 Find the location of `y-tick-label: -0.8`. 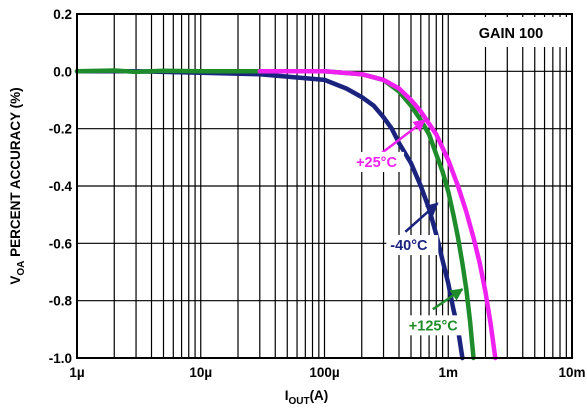

y-tick-label: -0.8 is located at coordinates (61, 301).